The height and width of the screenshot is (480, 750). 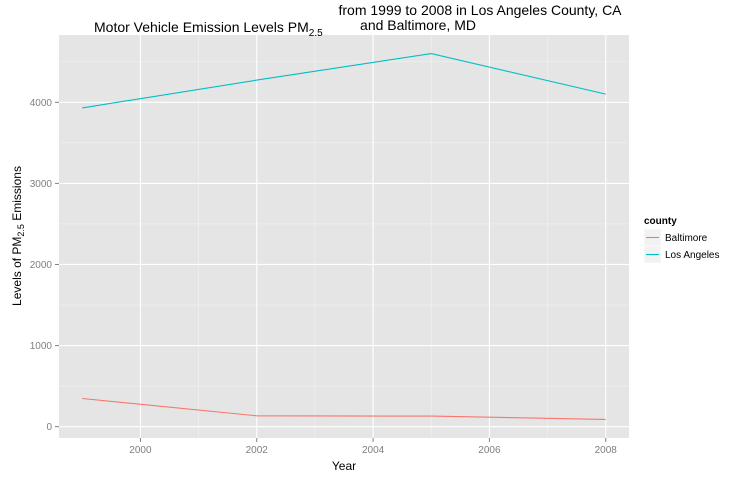 I want to click on series-line-los-angeles, so click(x=344, y=81).